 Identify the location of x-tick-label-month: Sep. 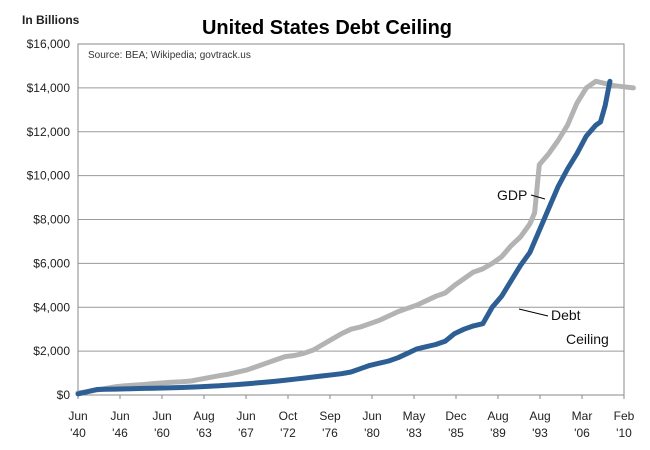
(330, 416).